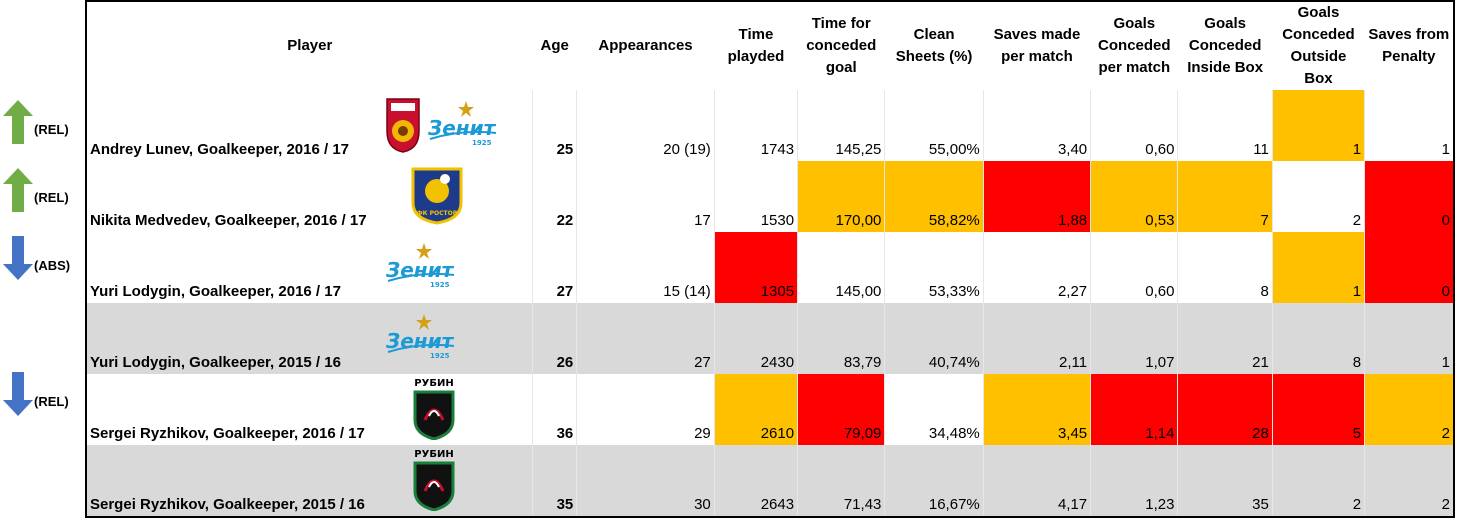 The image size is (1460, 518). Describe the element at coordinates (934, 267) in the screenshot. I see `cell-clean-sheets: 53,33%` at that location.